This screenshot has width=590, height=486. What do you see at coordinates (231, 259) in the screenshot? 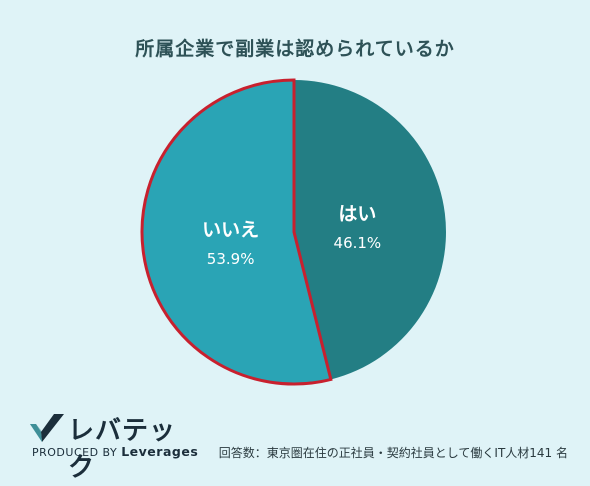
I see `slice-value-no: 53.9%` at bounding box center [231, 259].